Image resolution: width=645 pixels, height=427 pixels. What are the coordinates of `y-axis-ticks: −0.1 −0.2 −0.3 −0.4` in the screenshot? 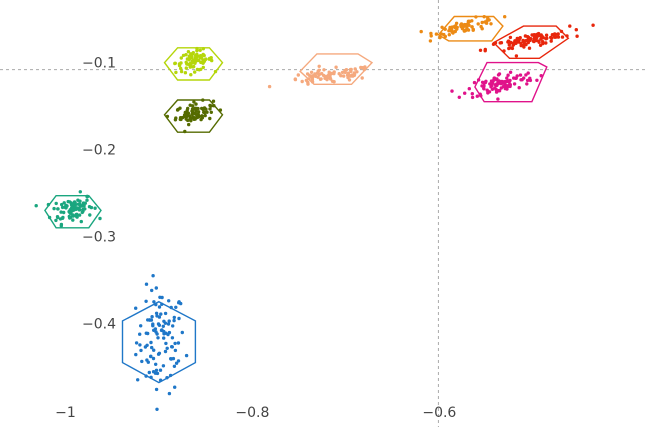 It's located at (99, 194).